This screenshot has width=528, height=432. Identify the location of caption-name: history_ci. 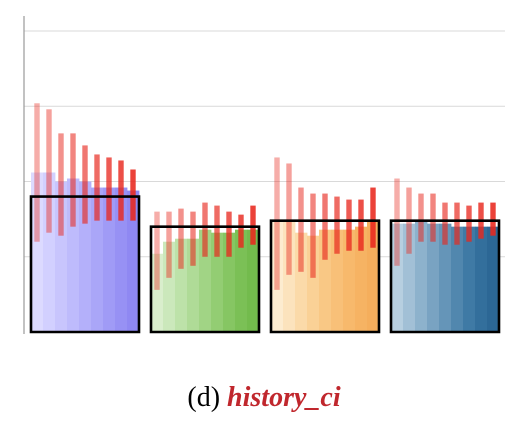
(284, 397).